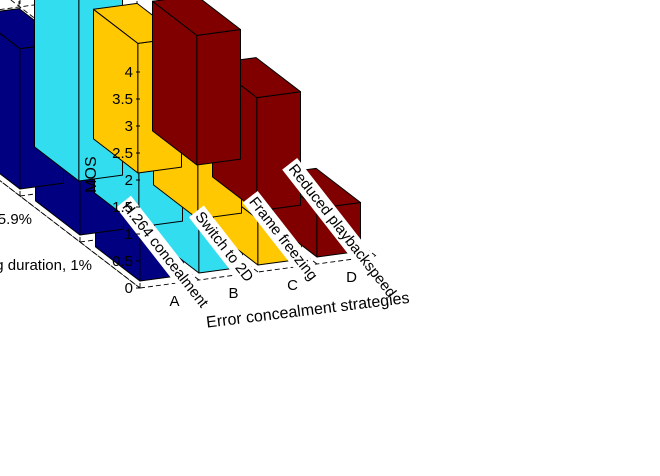 The height and width of the screenshot is (476, 660). What do you see at coordinates (129, 180) in the screenshot?
I see `z-tick-label-4: 2` at bounding box center [129, 180].